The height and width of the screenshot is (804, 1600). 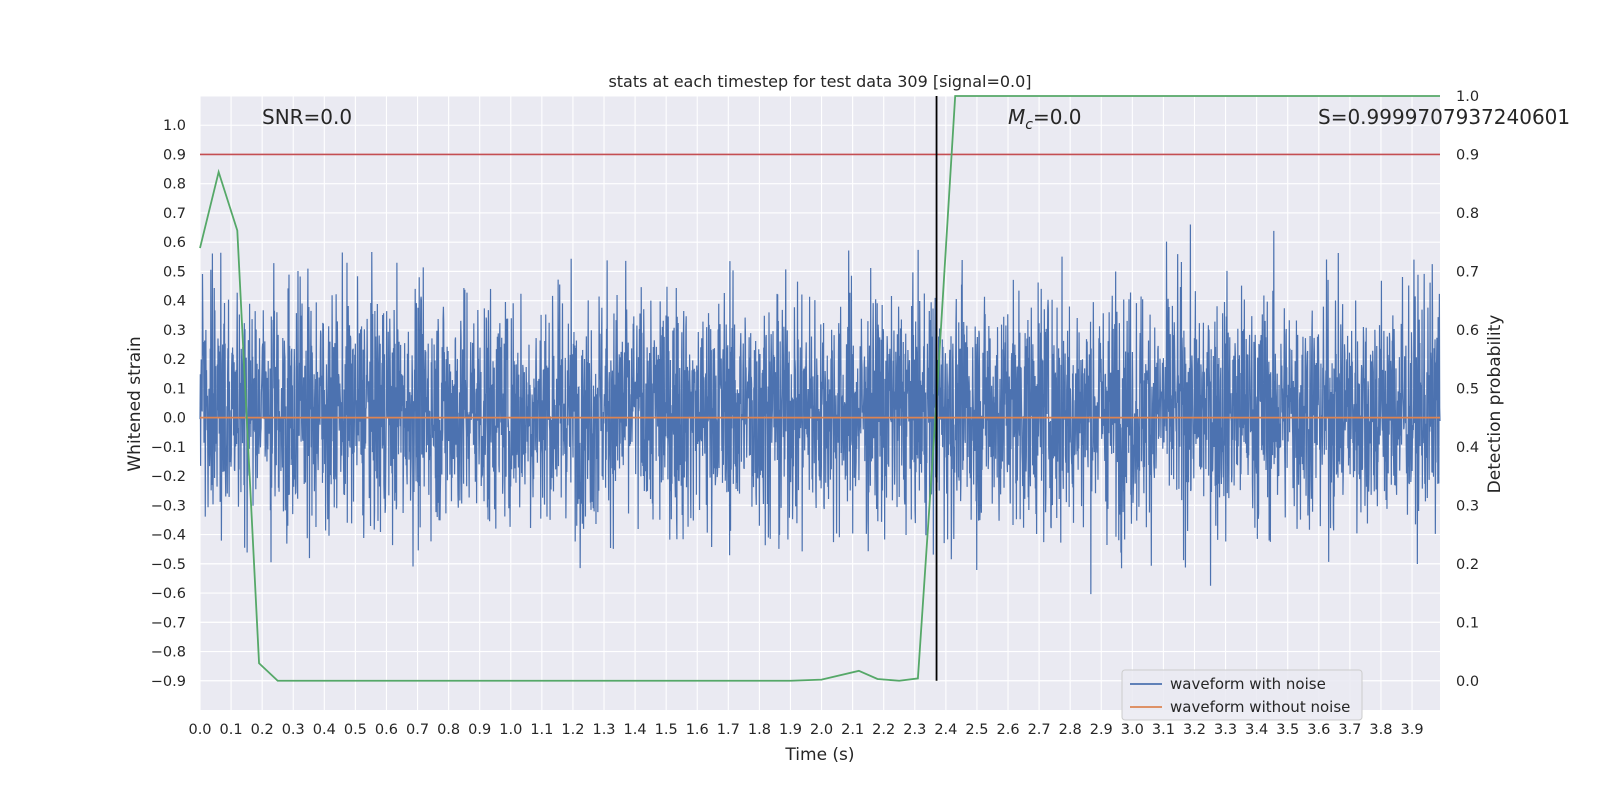 I want to click on x-tick-label: 0.1, so click(x=231, y=730).